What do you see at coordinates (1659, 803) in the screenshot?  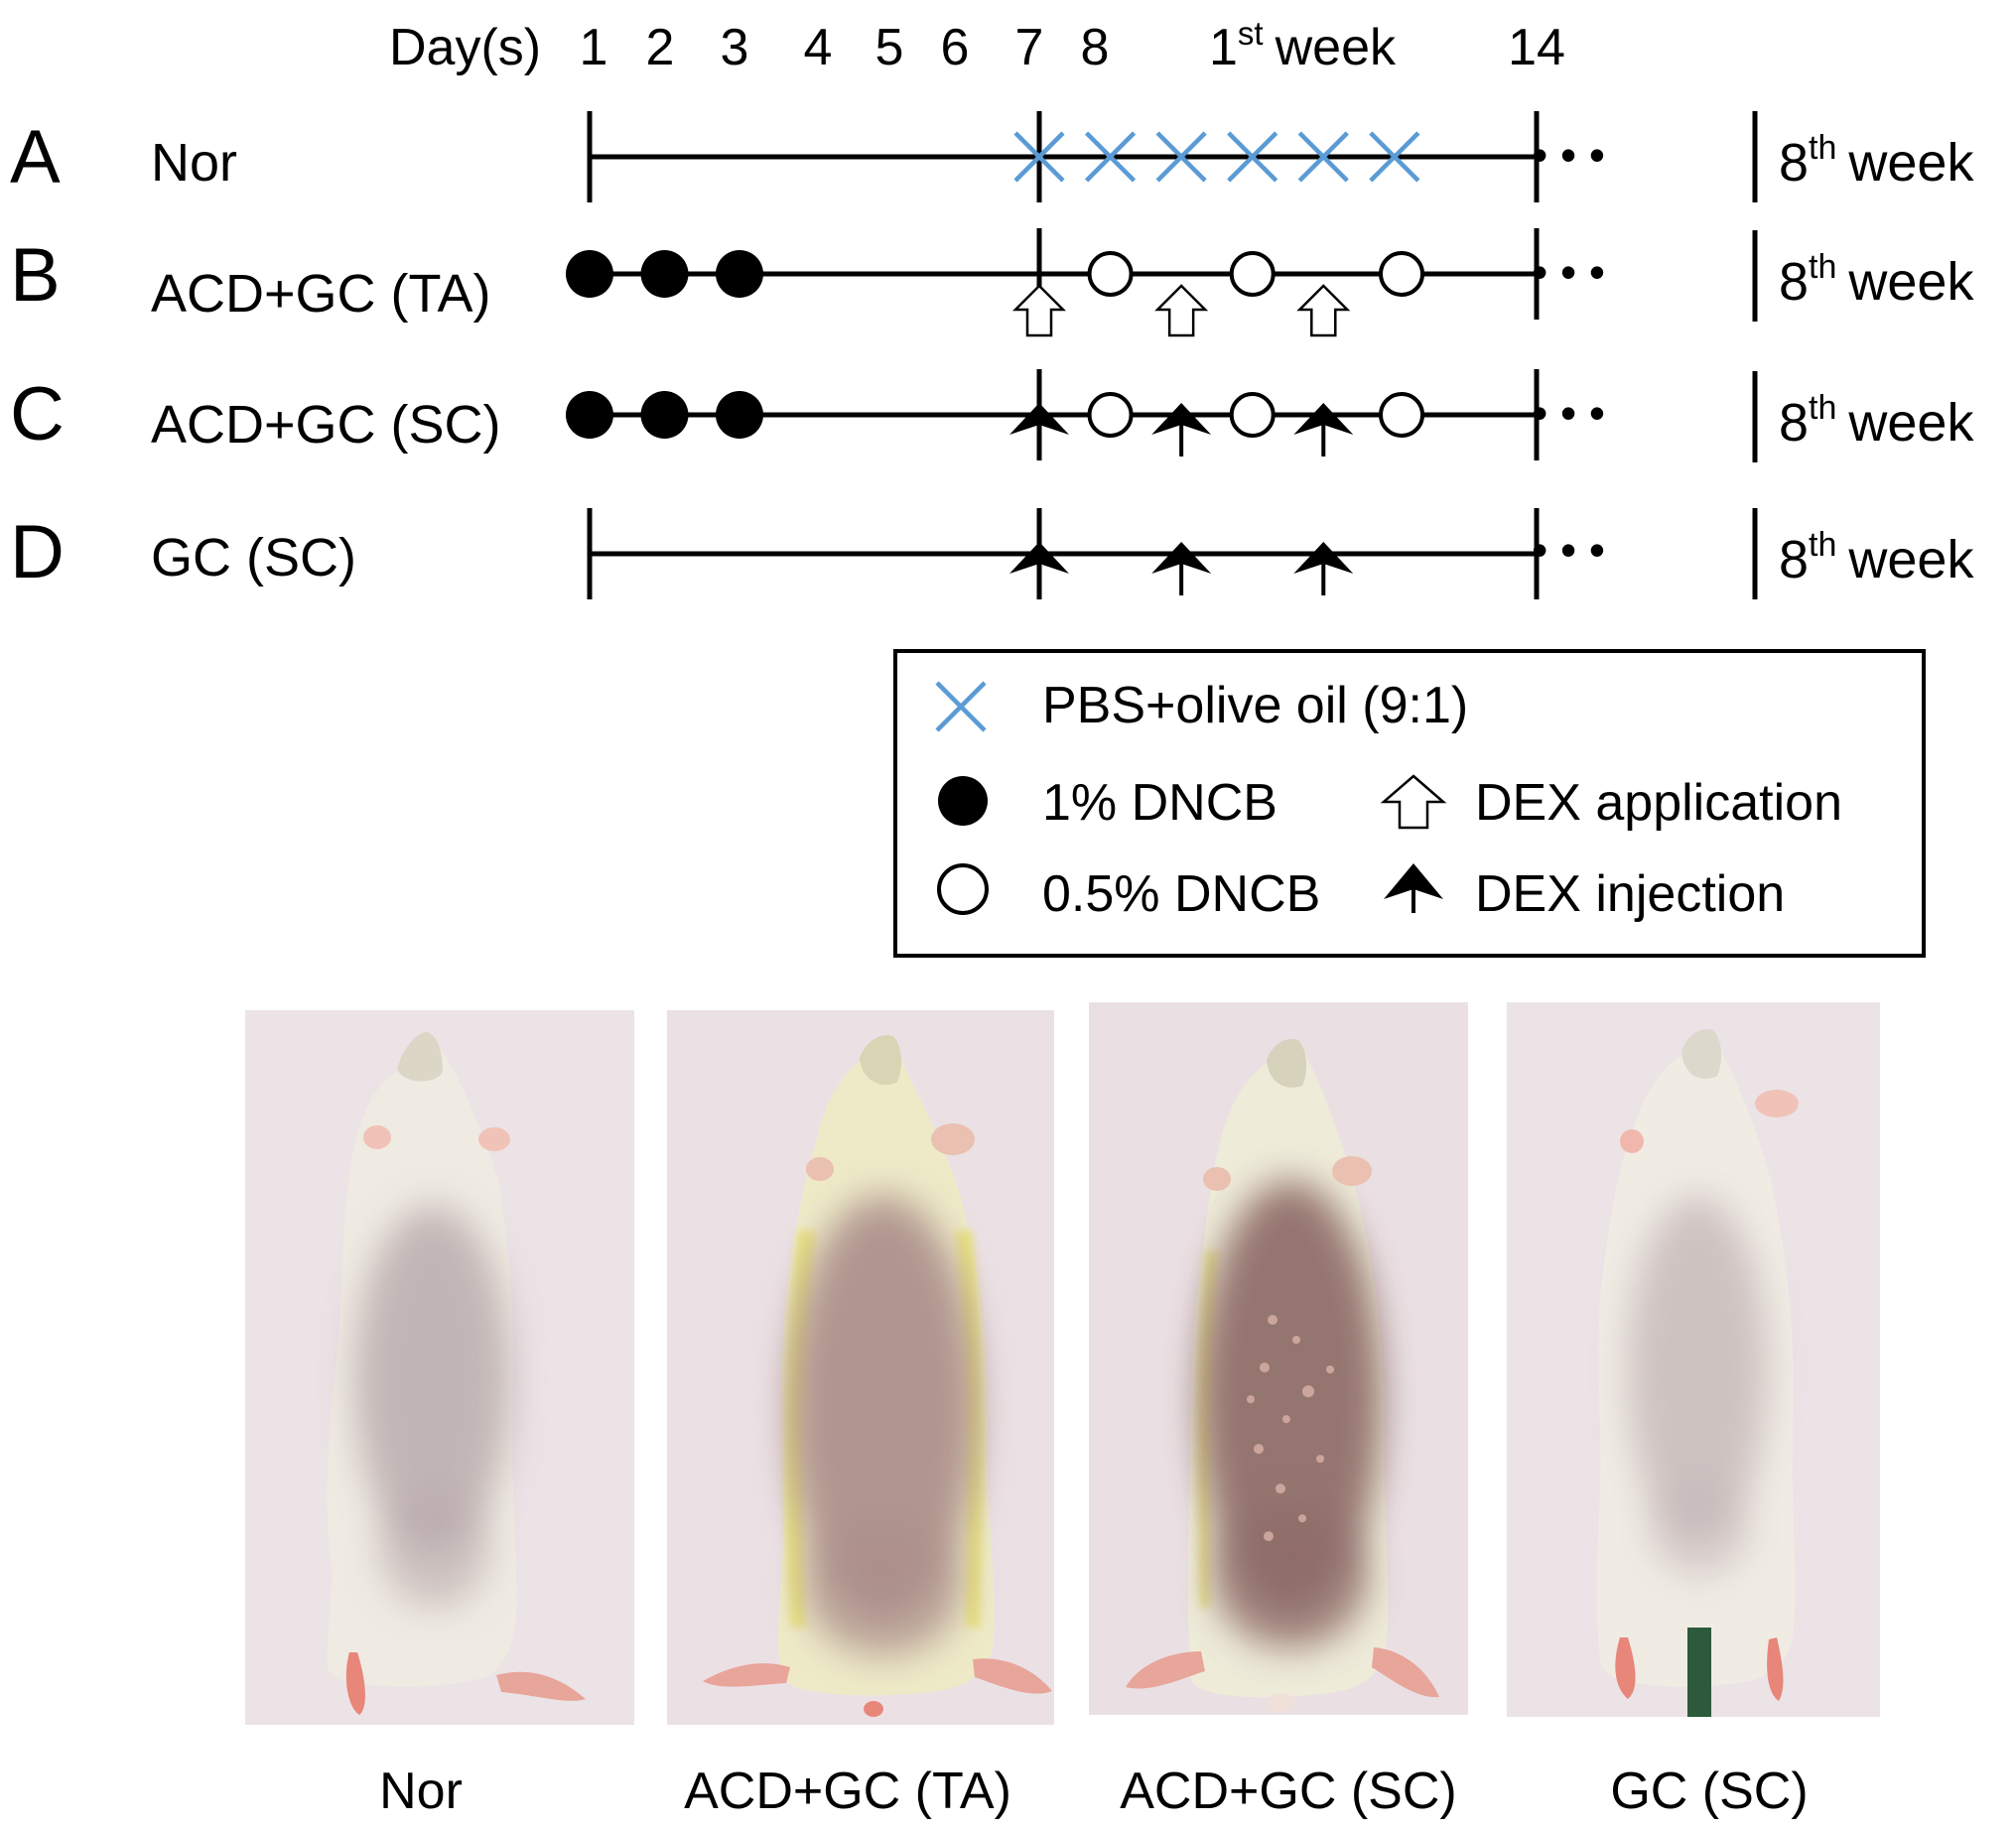 I see `legend-dex-application-label: DEX application` at bounding box center [1659, 803].